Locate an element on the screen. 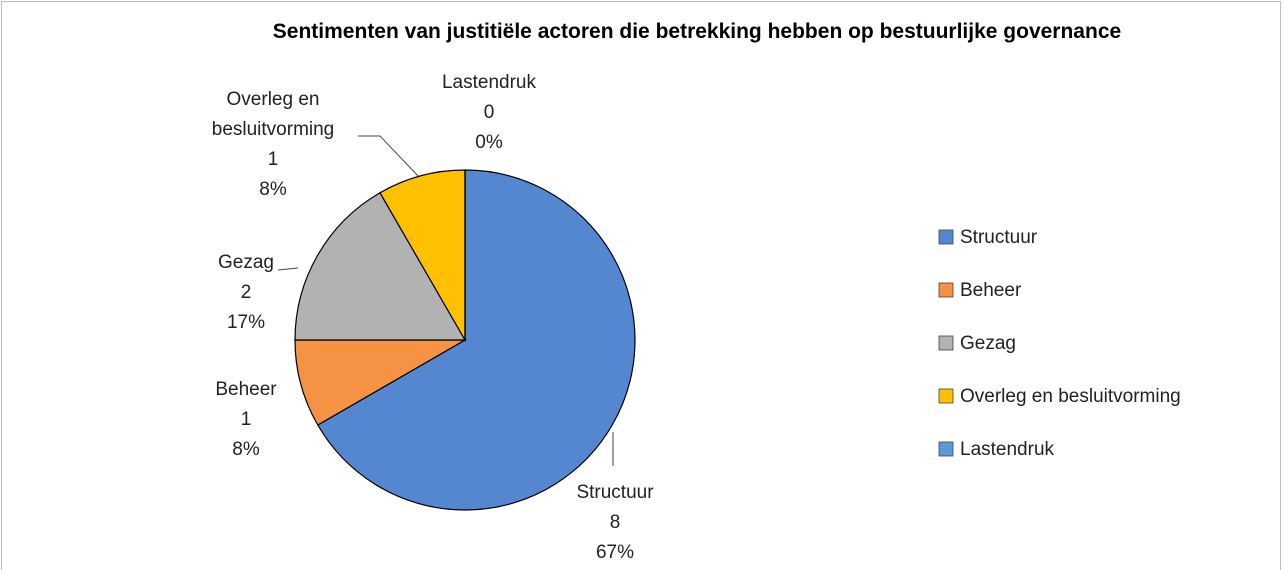  legend-label: Lastendruk is located at coordinates (1007, 449).